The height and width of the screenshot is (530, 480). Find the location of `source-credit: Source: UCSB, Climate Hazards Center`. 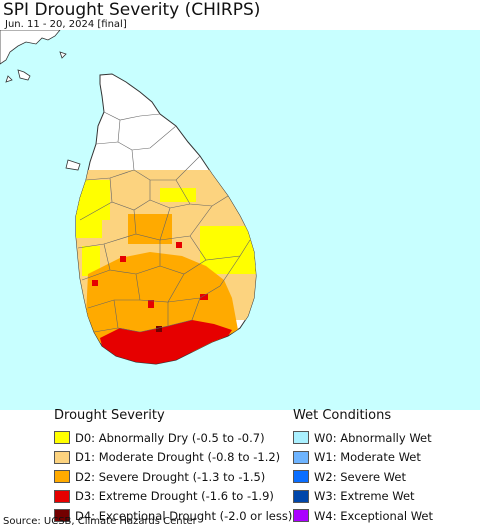

source-credit: Source: UCSB, Climate Hazards Center is located at coordinates (100, 521).